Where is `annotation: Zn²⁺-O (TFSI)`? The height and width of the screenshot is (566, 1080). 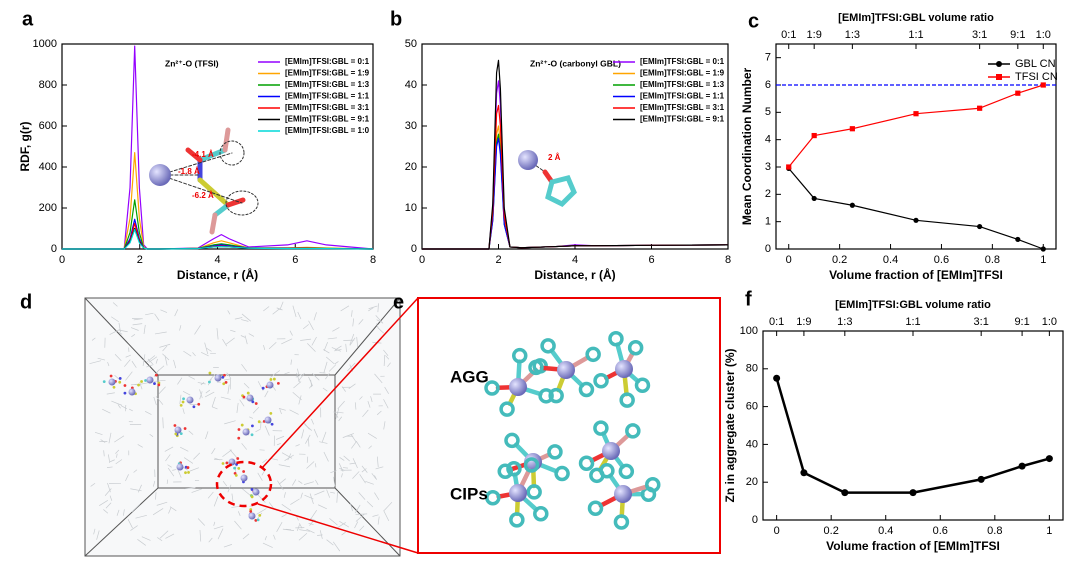 annotation: Zn²⁺-O (TFSI) is located at coordinates (192, 63).